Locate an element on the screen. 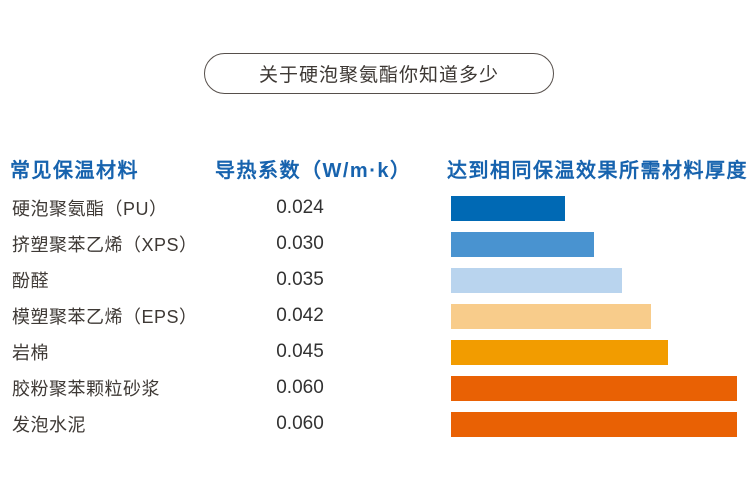  conductivity-value: 0.030 is located at coordinates (300, 243).